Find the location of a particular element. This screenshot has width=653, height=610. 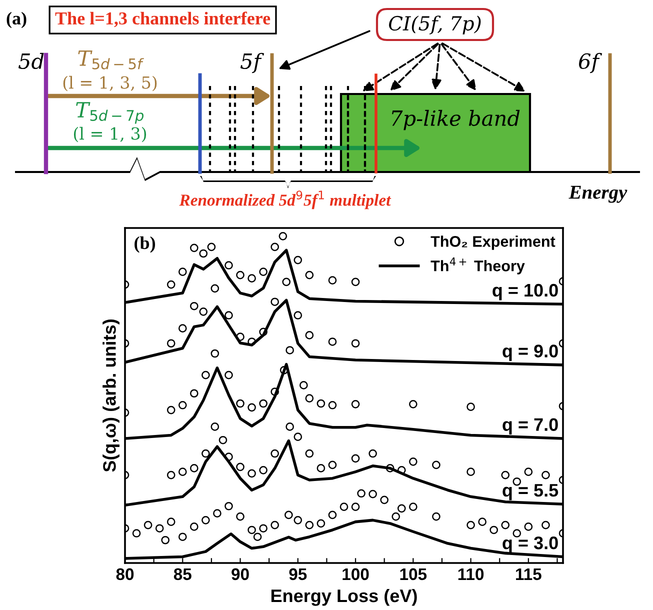

annotation: q = 10.0 is located at coordinates (525, 292).